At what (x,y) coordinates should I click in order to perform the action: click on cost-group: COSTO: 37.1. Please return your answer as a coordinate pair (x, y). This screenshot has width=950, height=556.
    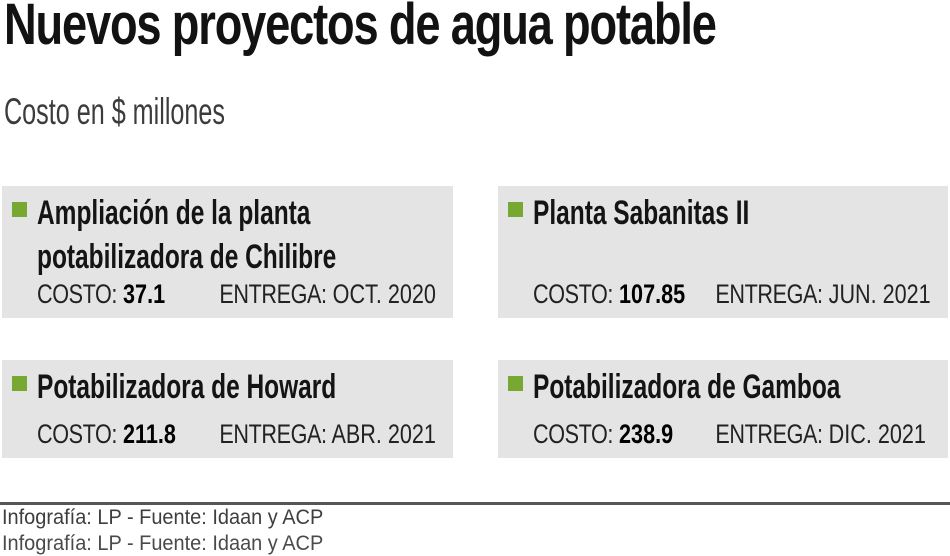
    Looking at the image, I should click on (128, 294).